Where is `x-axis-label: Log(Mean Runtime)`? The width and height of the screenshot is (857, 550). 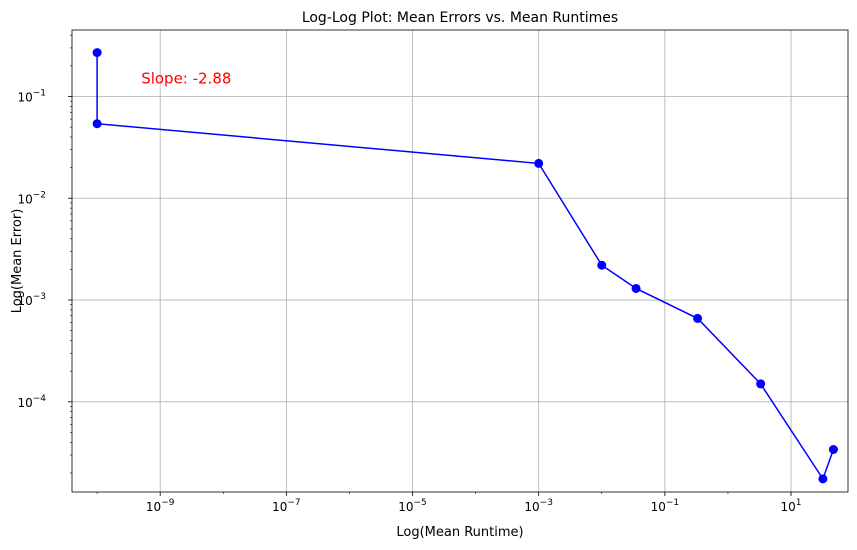 x-axis-label: Log(Mean Runtime) is located at coordinates (459, 532).